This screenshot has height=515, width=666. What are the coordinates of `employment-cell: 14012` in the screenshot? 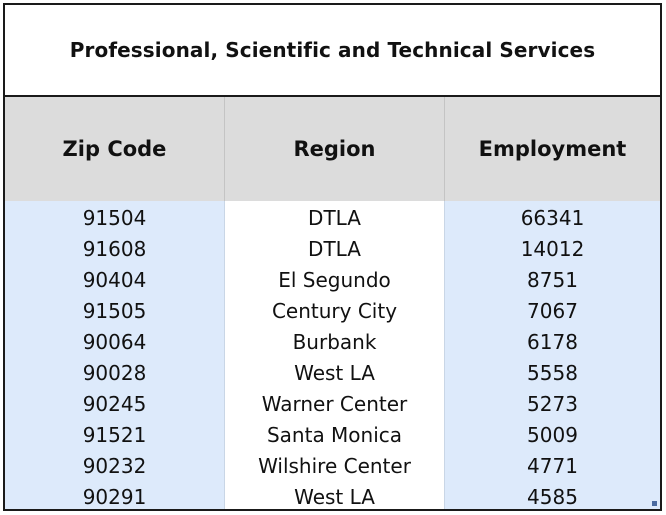 It's located at (552, 249).